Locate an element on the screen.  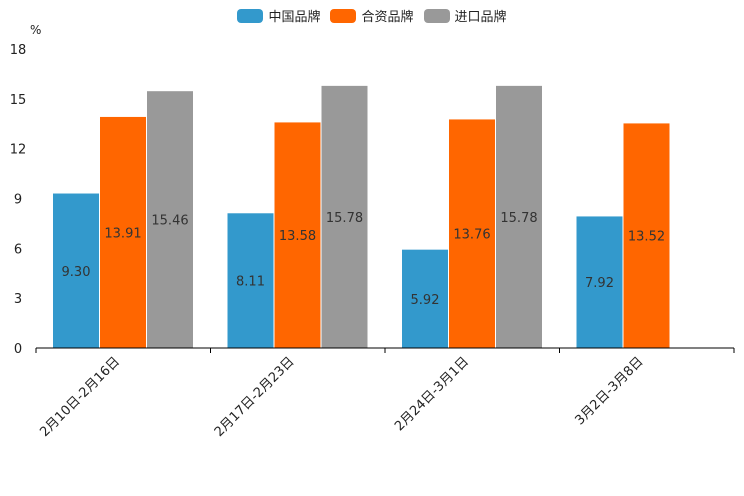
y-tick-label-6: 18 is located at coordinates (18, 50).